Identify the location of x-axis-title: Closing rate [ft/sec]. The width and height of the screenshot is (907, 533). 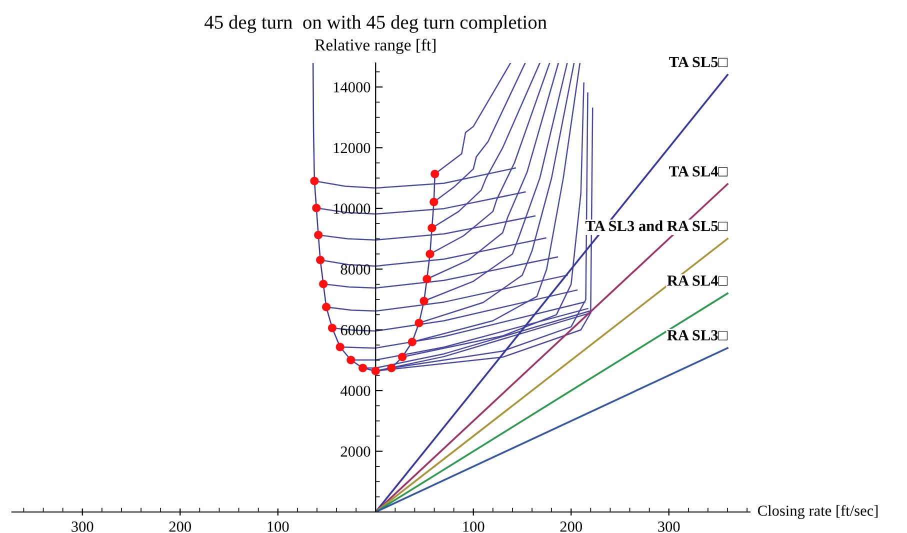
(818, 512).